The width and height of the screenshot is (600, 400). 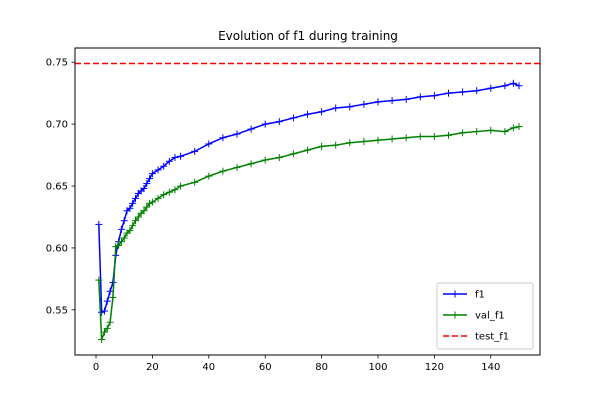 I want to click on legend-label-val-f1: val_f1, so click(x=490, y=316).